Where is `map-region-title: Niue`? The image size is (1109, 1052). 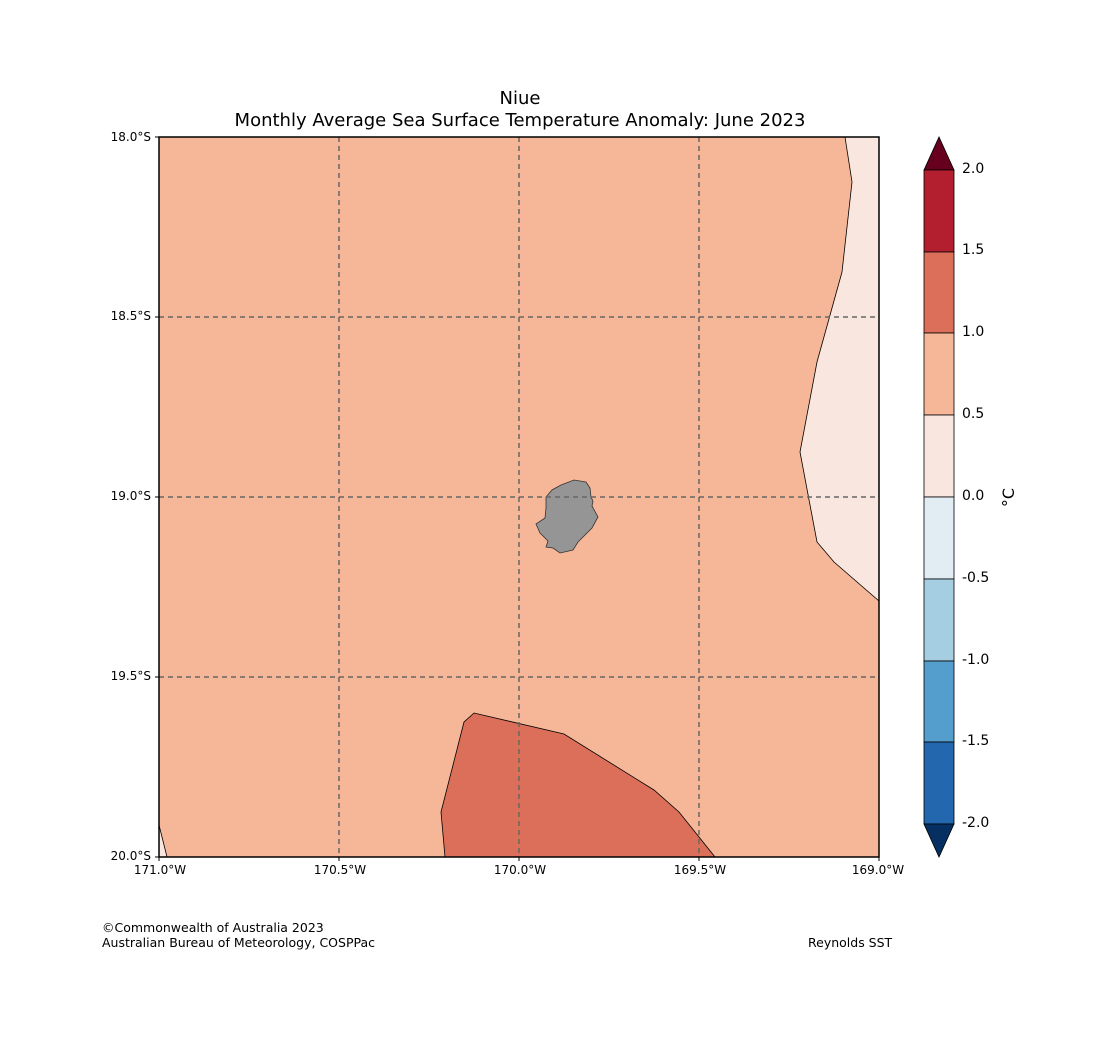 map-region-title: Niue is located at coordinates (520, 98).